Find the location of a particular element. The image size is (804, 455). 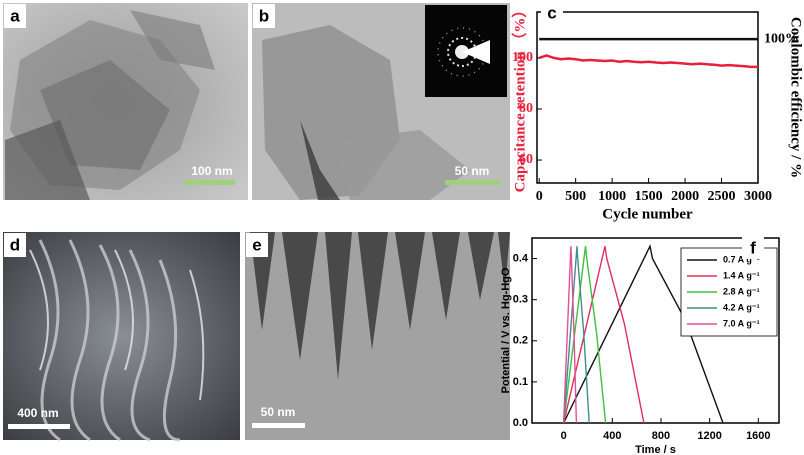

y-tick-label: 80 is located at coordinates (526, 108).